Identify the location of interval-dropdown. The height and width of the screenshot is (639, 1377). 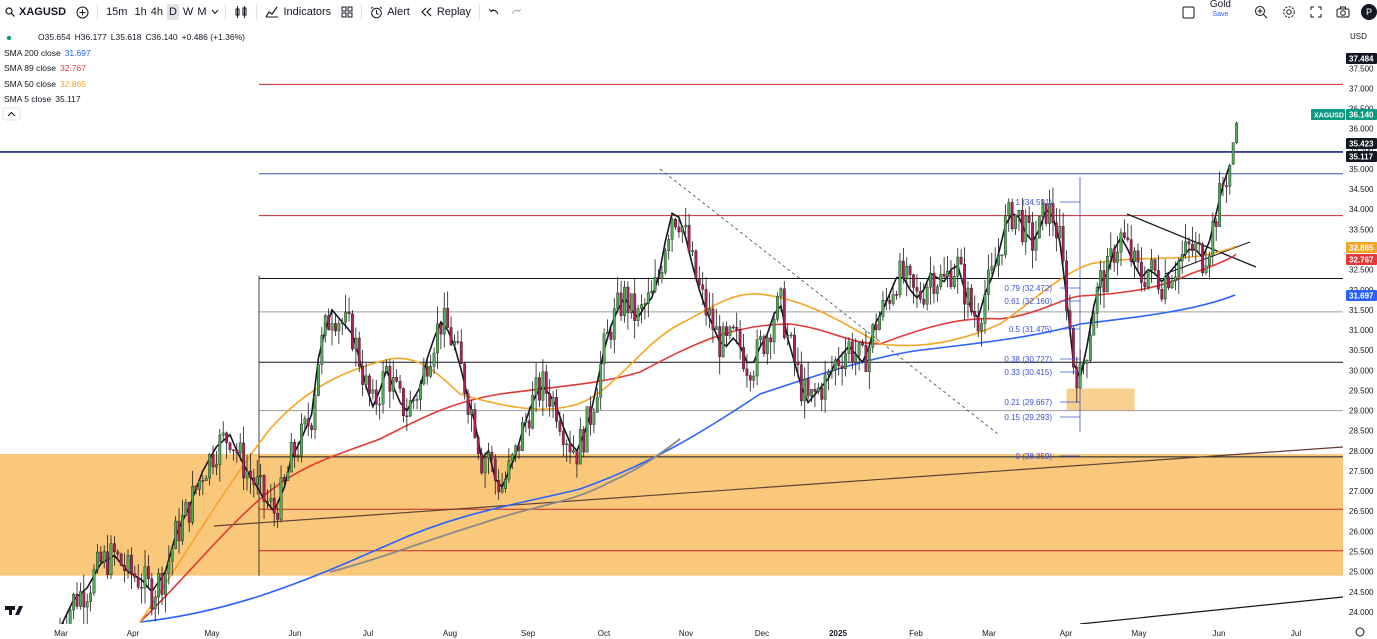
(215, 12).